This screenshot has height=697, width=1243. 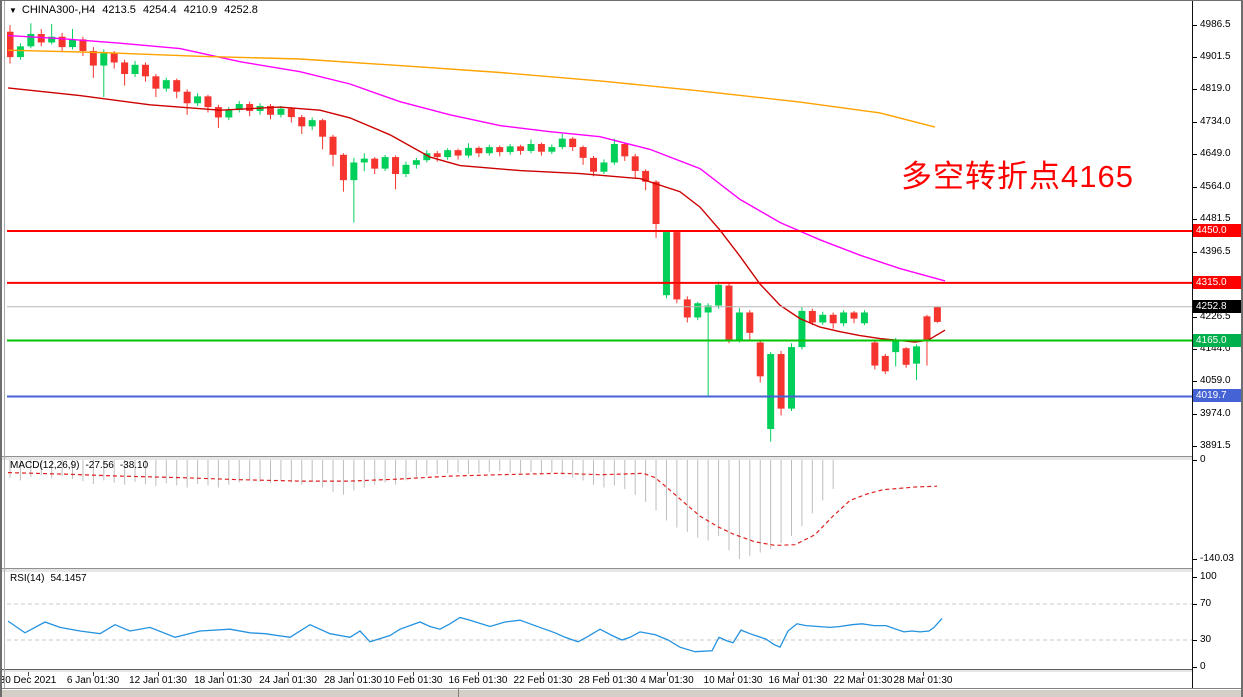 What do you see at coordinates (1194, 89) in the screenshot?
I see `price-tick-4819.0-tick` at bounding box center [1194, 89].